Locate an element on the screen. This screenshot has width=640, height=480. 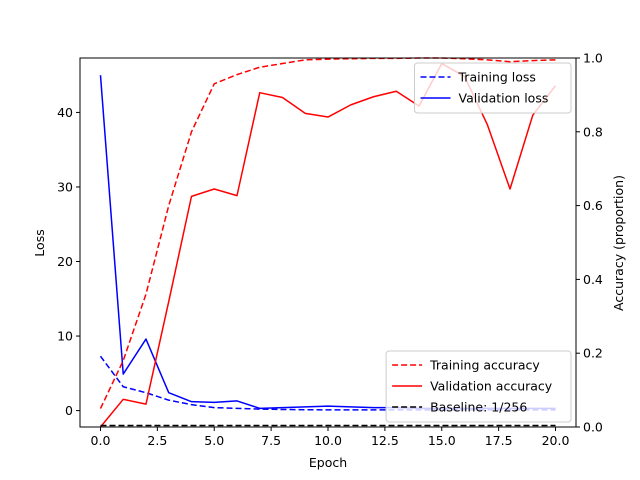
x-tick-label: 7.5 is located at coordinates (271, 440).